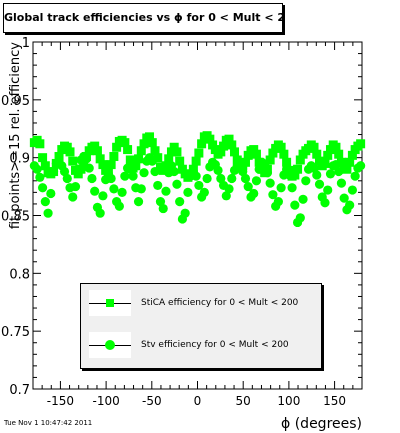 The height and width of the screenshot is (433, 400). Describe the element at coordinates (105, 401) in the screenshot. I see `x-tick-label: -100` at that location.